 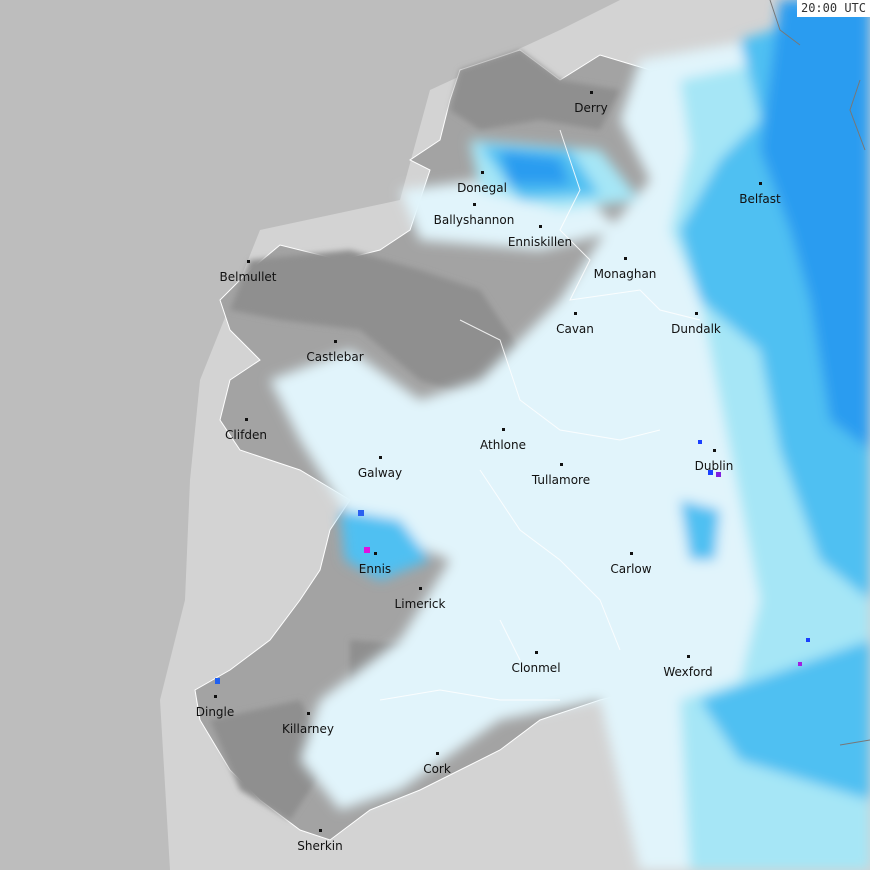 I want to click on city-label-donegal: Donegal, so click(x=482, y=188).